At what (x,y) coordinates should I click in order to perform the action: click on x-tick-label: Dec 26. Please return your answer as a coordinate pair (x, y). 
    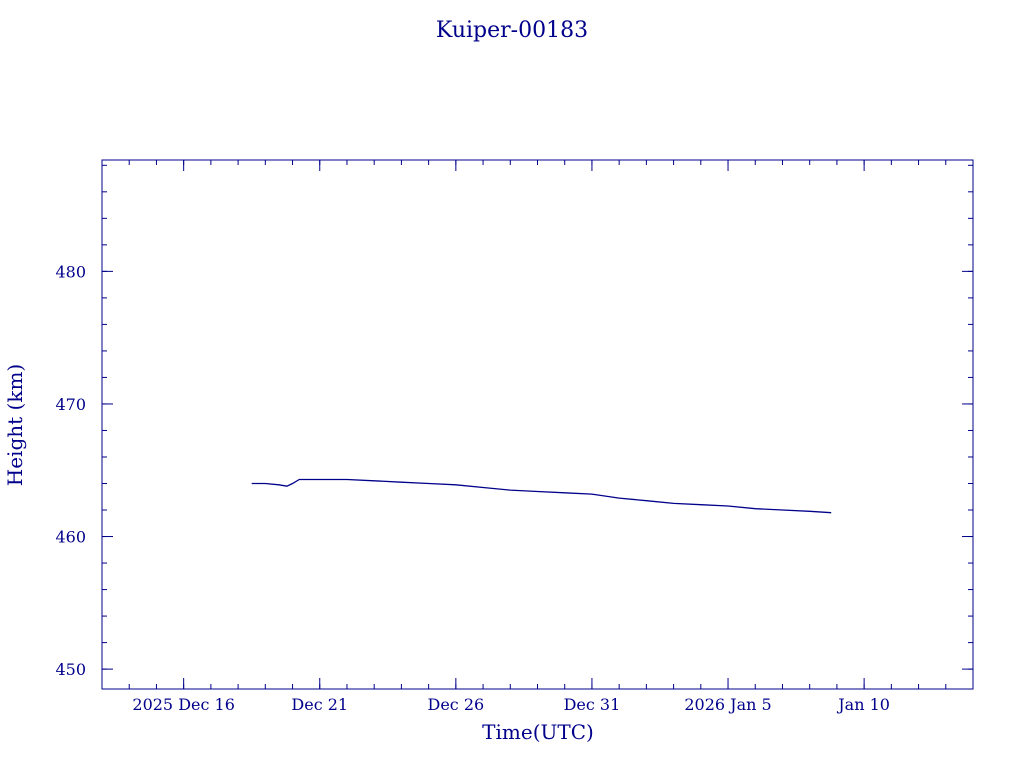
    Looking at the image, I should click on (455, 704).